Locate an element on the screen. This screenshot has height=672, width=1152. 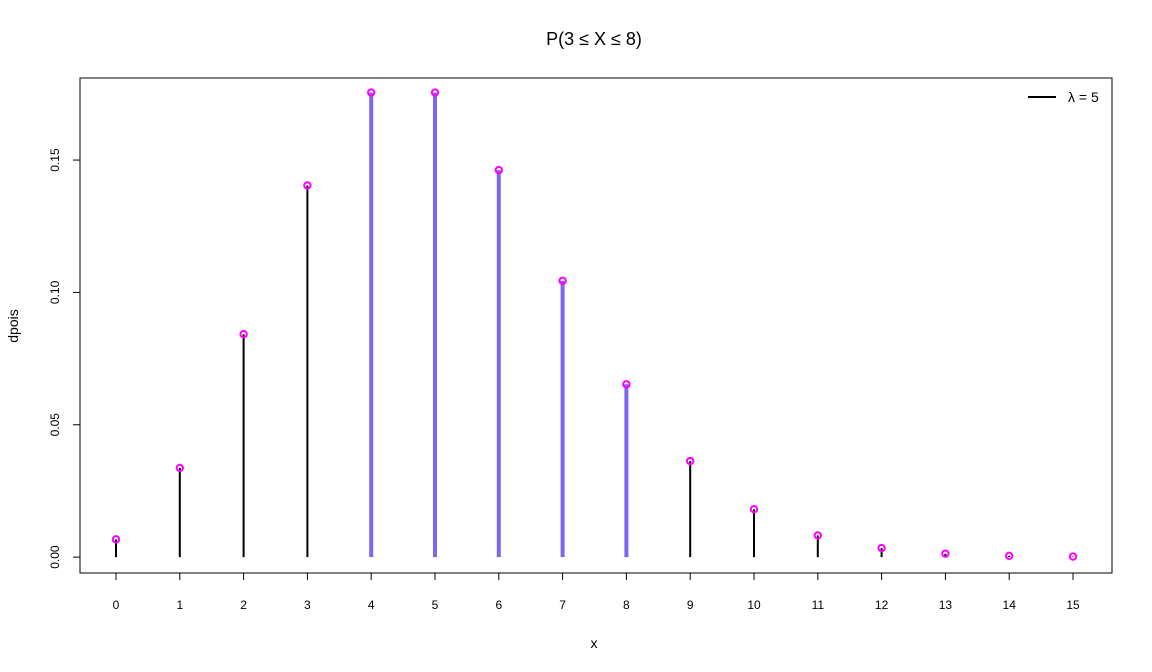
x-tick-label: 15 is located at coordinates (1073, 605).